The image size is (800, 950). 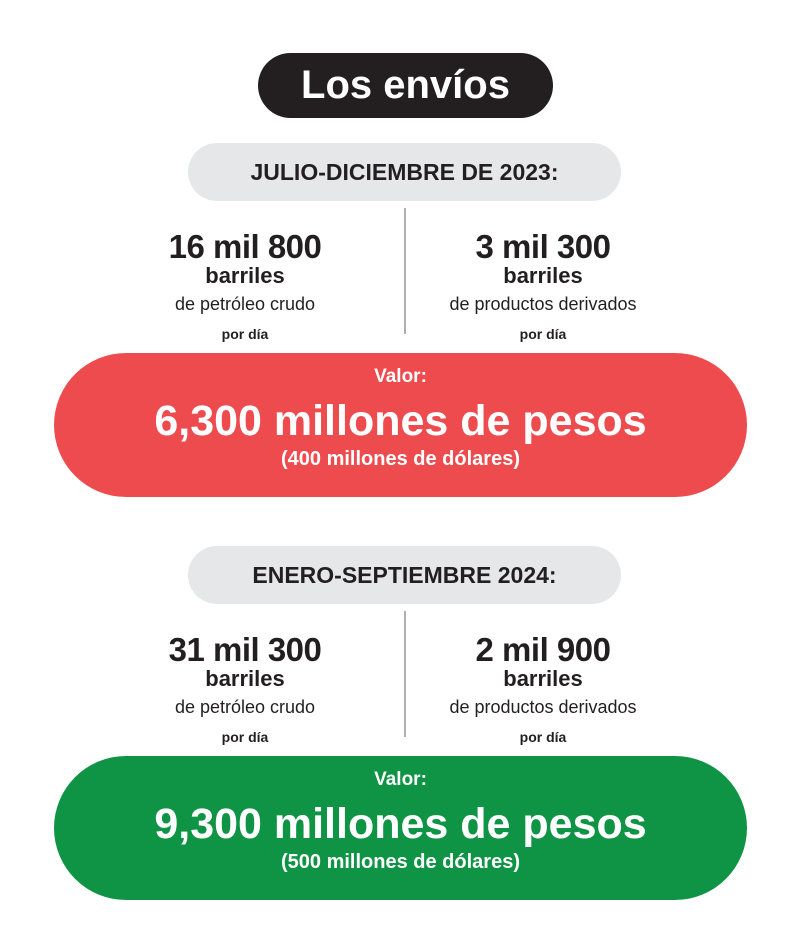 I want to click on derived-amount: 3 mil 300, so click(x=543, y=246).